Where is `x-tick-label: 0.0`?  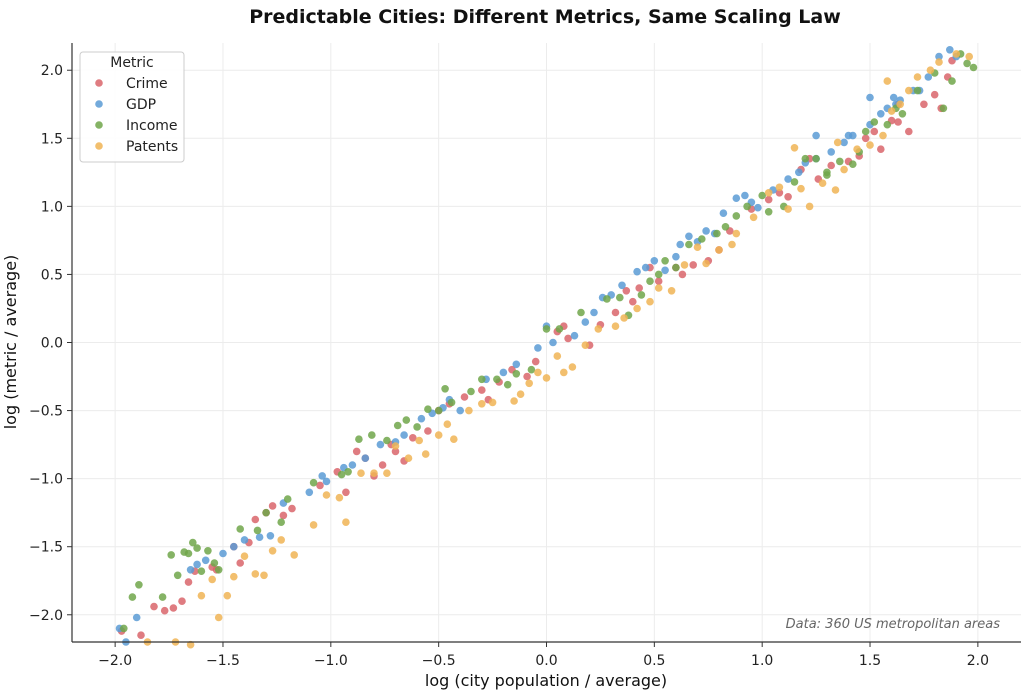
x-tick-label: 0.0 is located at coordinates (546, 661).